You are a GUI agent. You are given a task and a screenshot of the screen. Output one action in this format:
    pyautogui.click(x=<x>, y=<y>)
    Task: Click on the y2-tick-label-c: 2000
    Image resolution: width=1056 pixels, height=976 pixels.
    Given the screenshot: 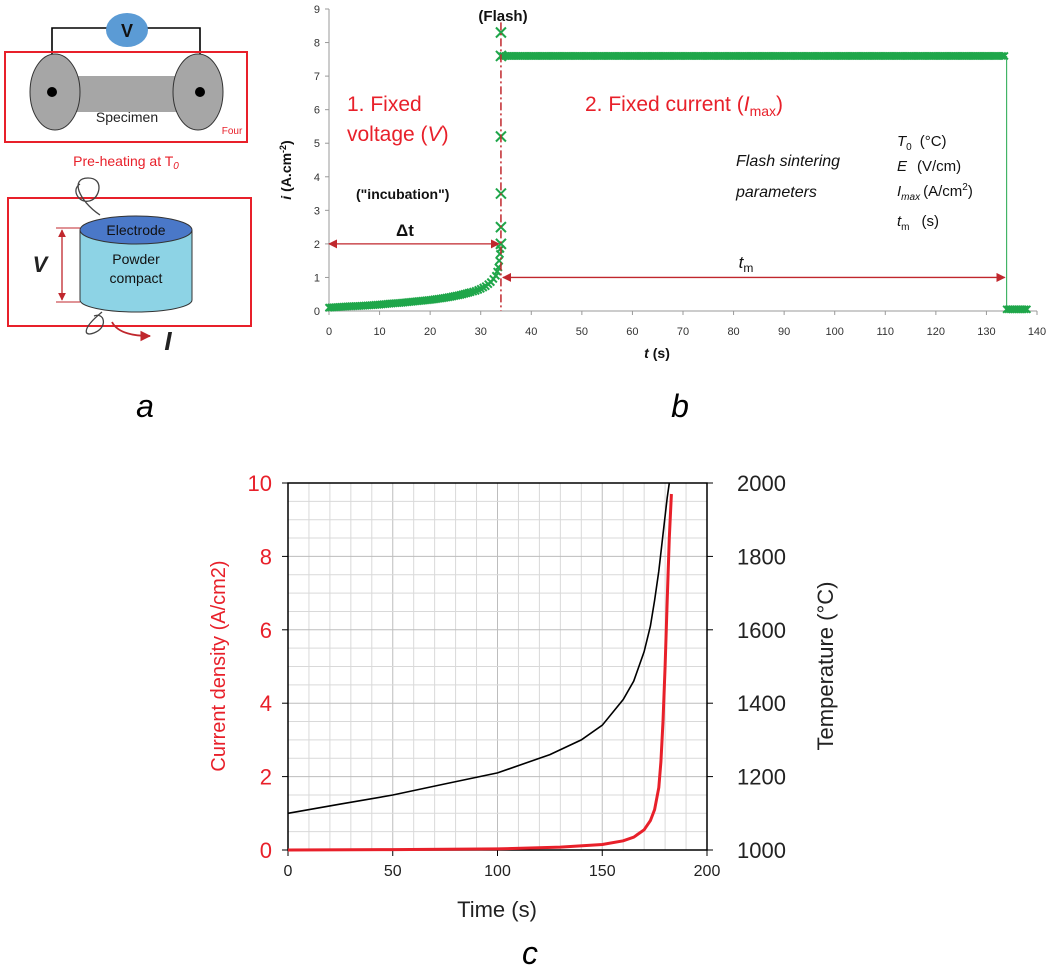 What is the action you would take?
    pyautogui.click(x=761, y=483)
    